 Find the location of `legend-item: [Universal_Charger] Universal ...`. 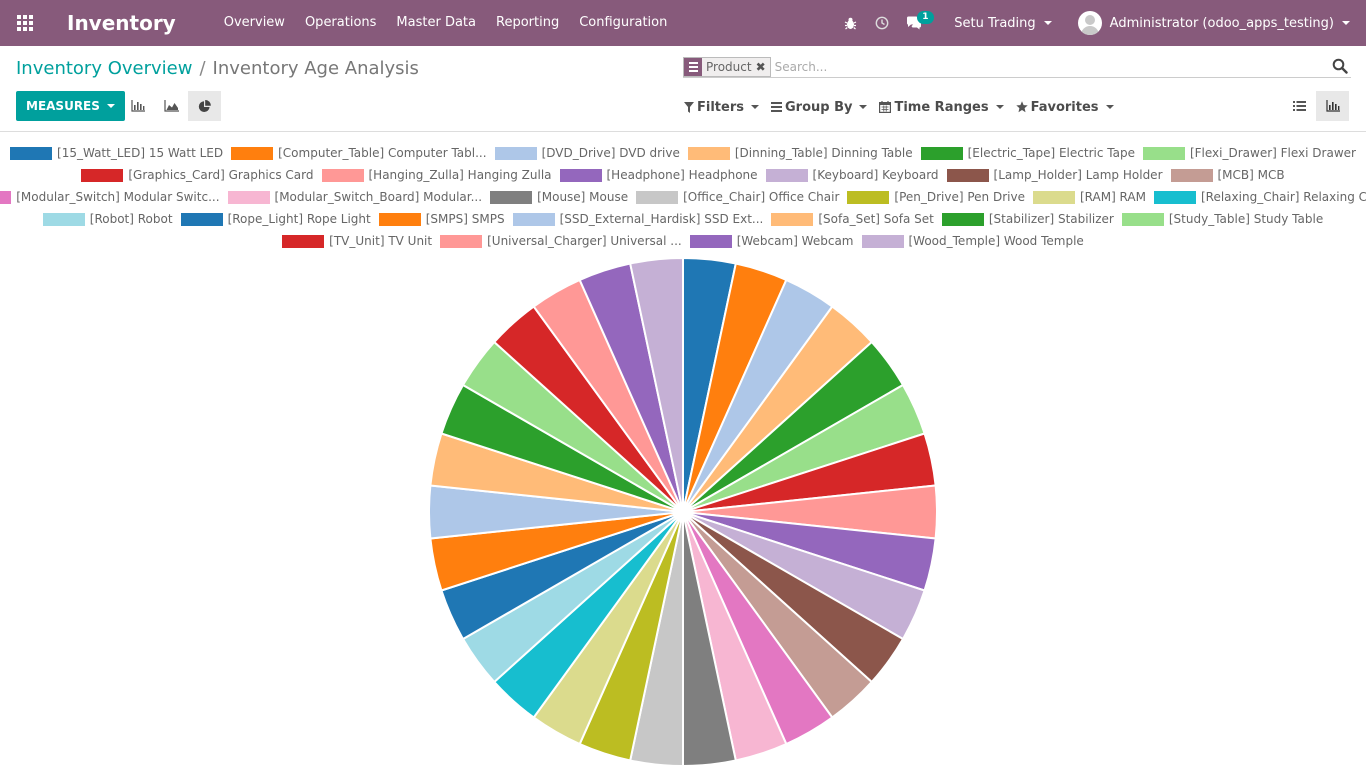

legend-item: [Universal_Charger] Universal ... is located at coordinates (561, 241).